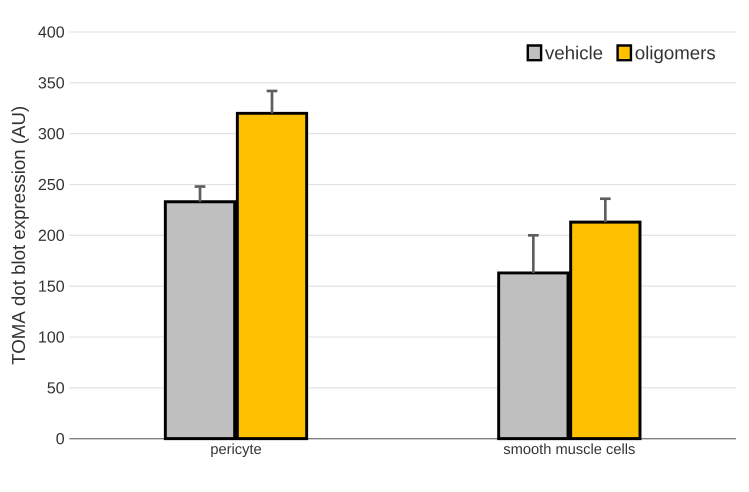 Image resolution: width=749 pixels, height=492 pixels. I want to click on legend-label: oligomers, so click(676, 55).